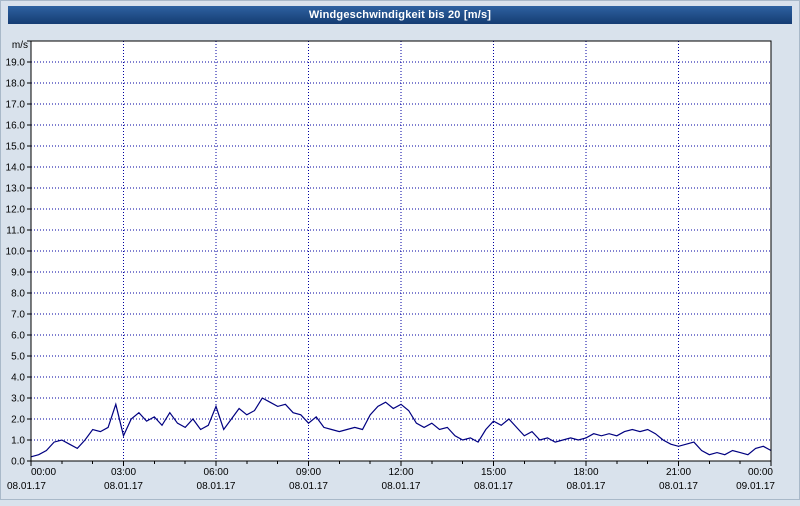  I want to click on y-tick-label: 18.0, so click(16, 84).